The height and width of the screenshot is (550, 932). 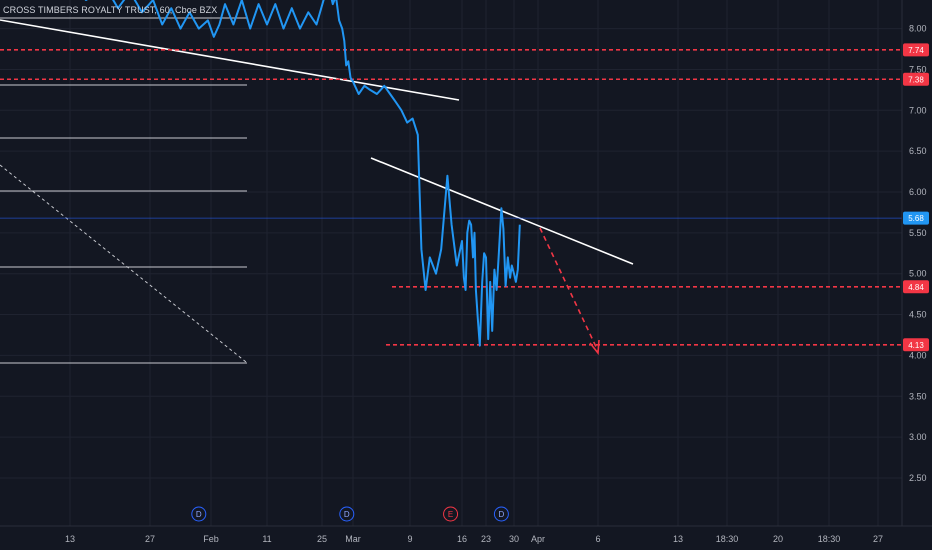 What do you see at coordinates (594, 347) in the screenshot?
I see `projection-arrow-head` at bounding box center [594, 347].